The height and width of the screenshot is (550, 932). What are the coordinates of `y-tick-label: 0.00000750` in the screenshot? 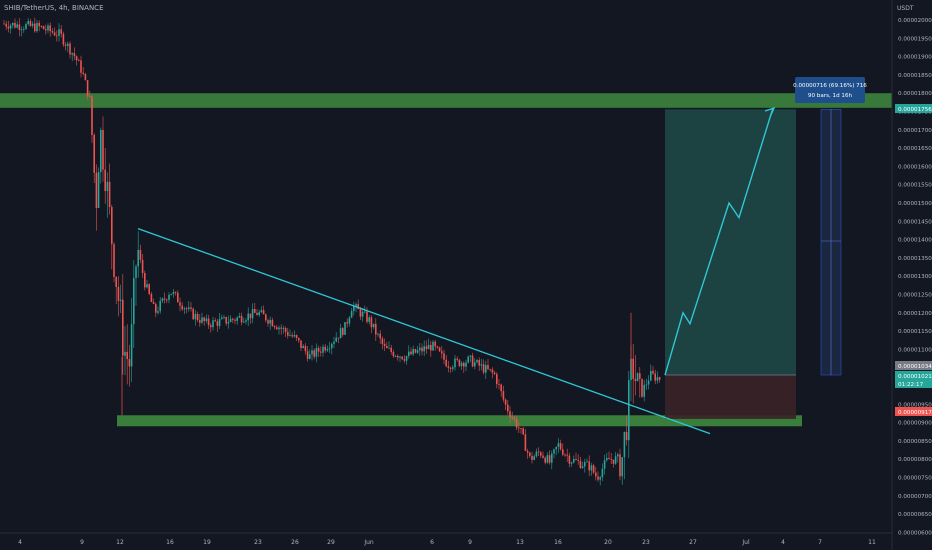 It's located at (915, 479).